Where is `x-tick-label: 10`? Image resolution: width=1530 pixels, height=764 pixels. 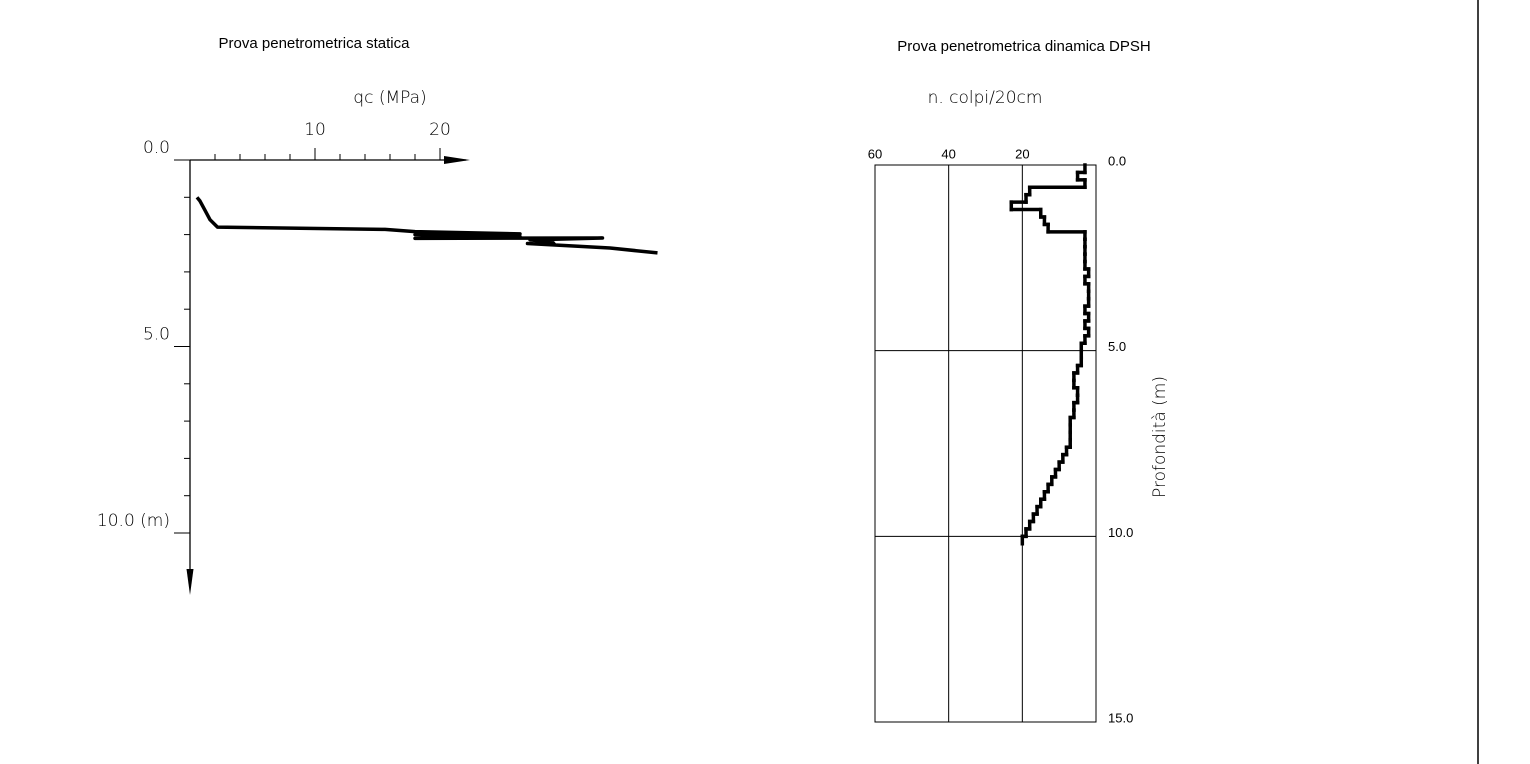 x-tick-label: 10 is located at coordinates (315, 130).